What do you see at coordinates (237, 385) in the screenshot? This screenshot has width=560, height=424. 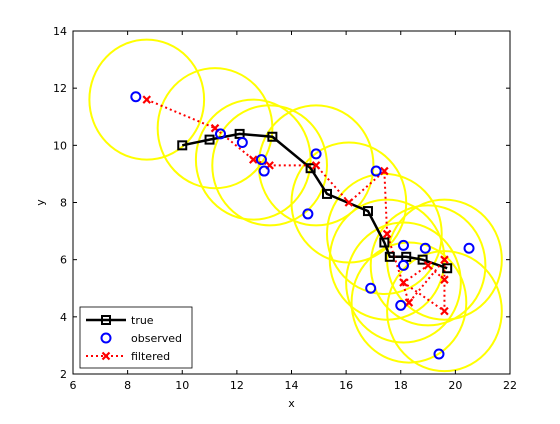 I see `x-tick-label: 12` at bounding box center [237, 385].